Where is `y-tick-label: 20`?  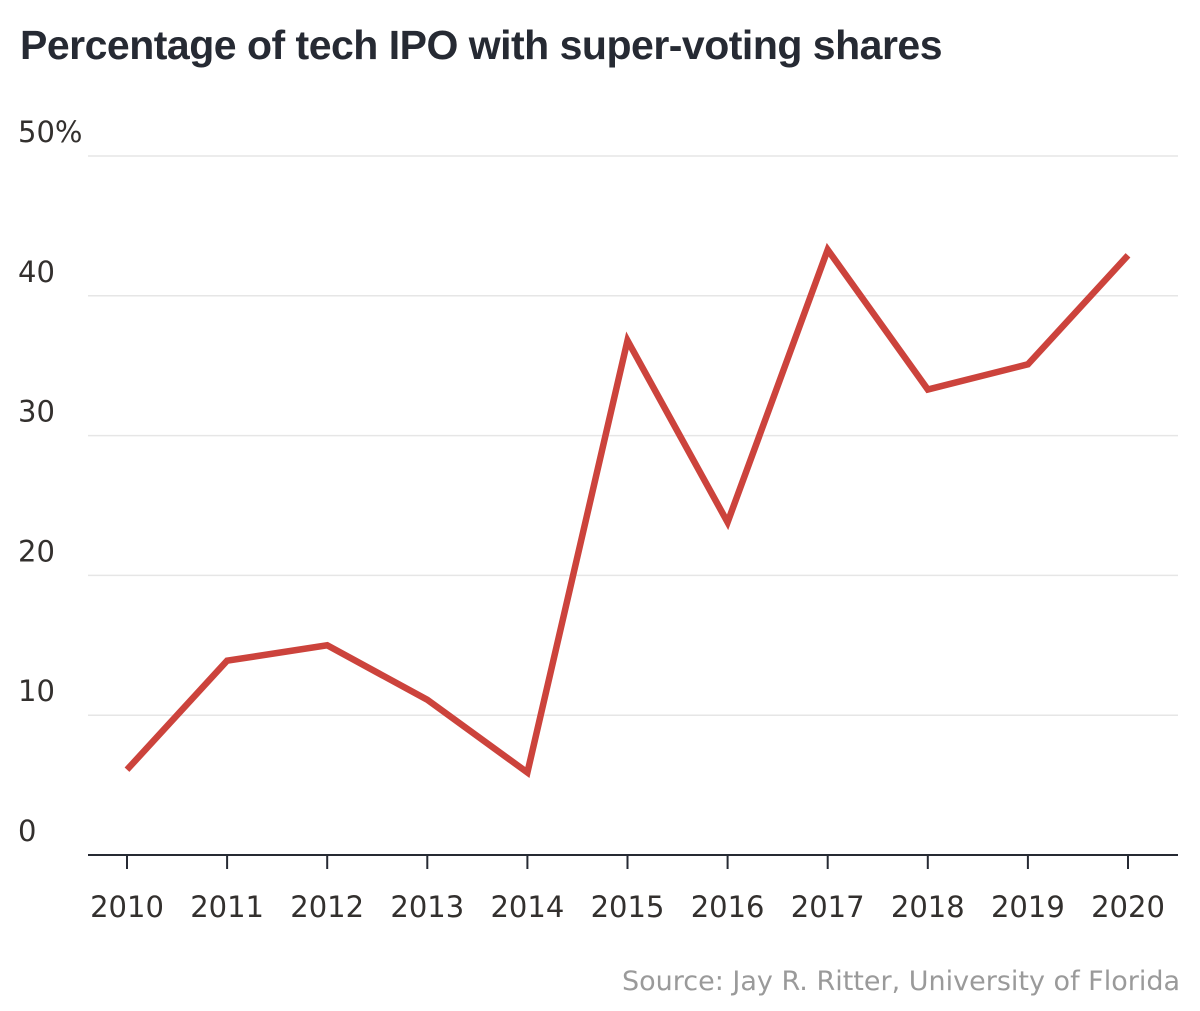
y-tick-label: 20 is located at coordinates (36, 551).